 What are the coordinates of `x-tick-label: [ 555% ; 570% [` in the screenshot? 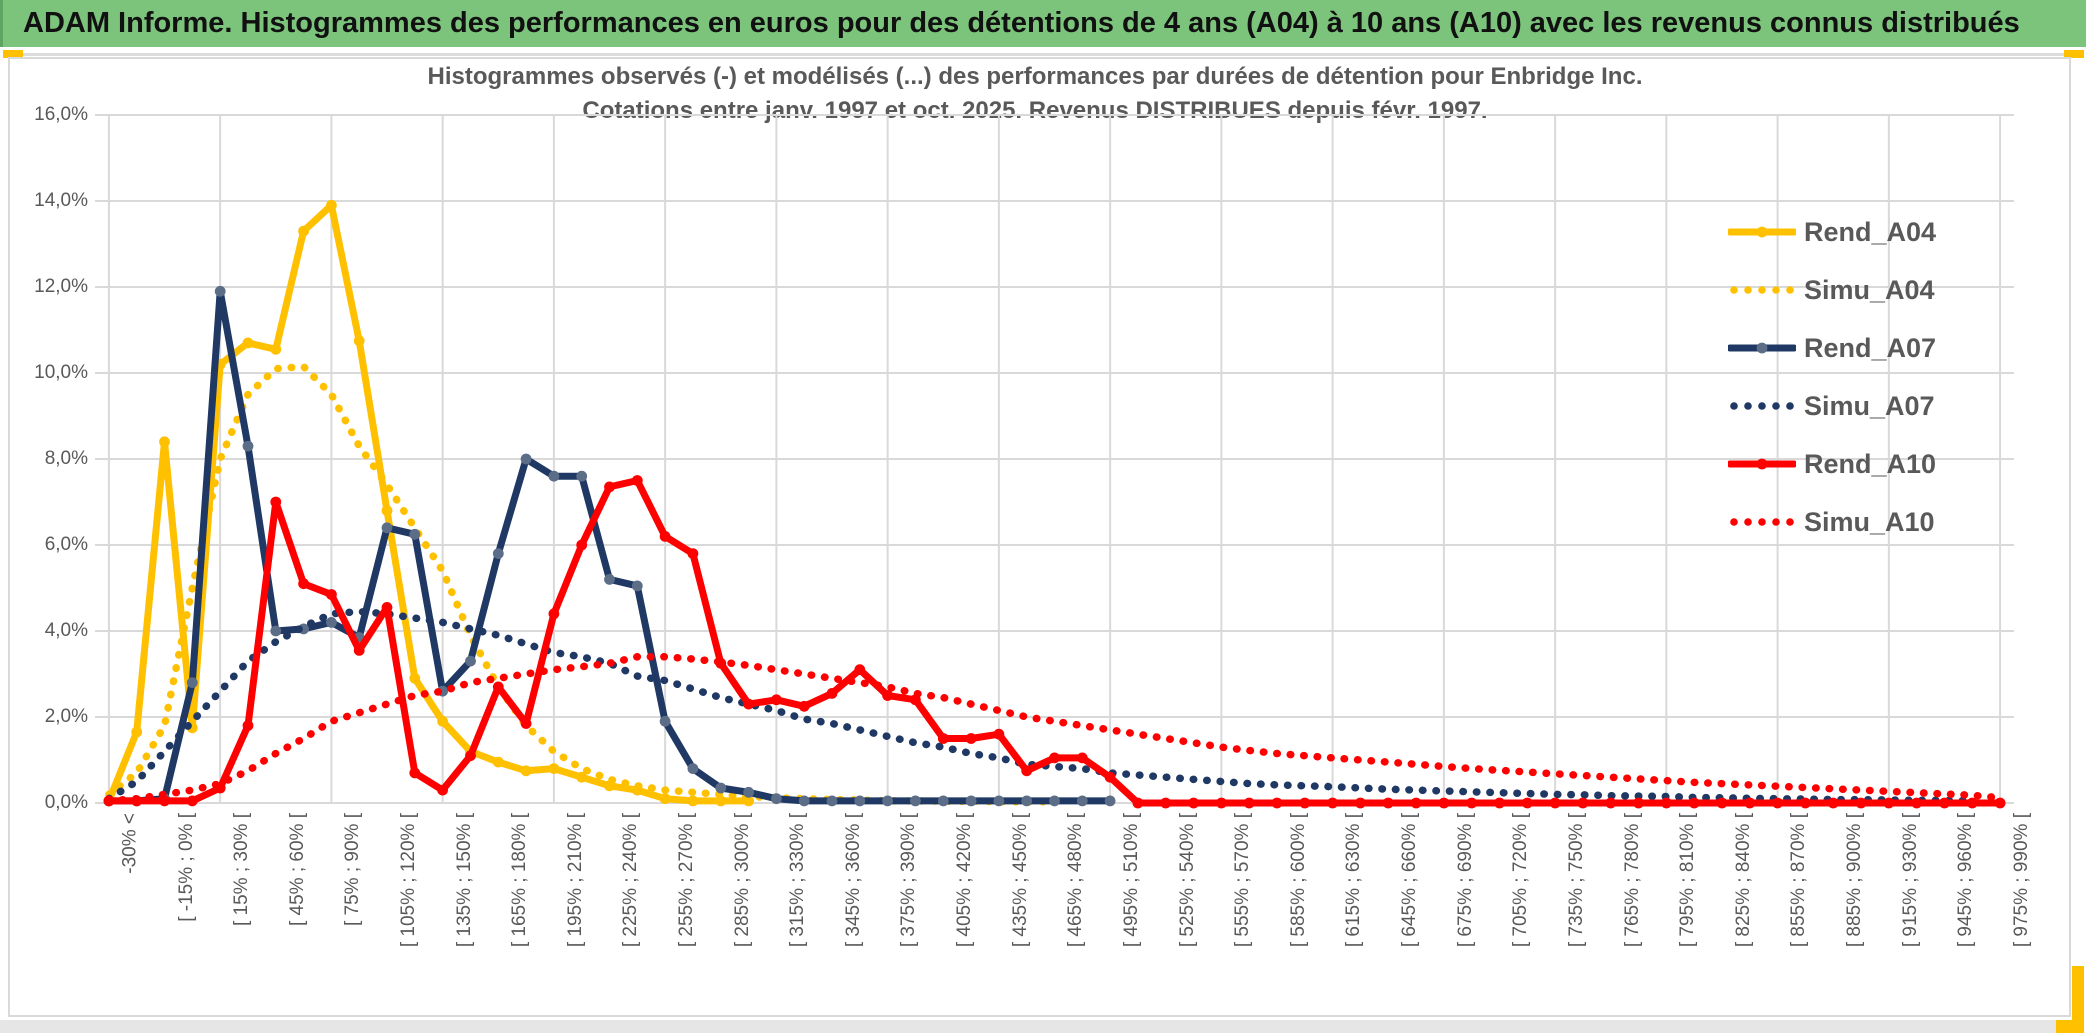 It's located at (1243, 880).